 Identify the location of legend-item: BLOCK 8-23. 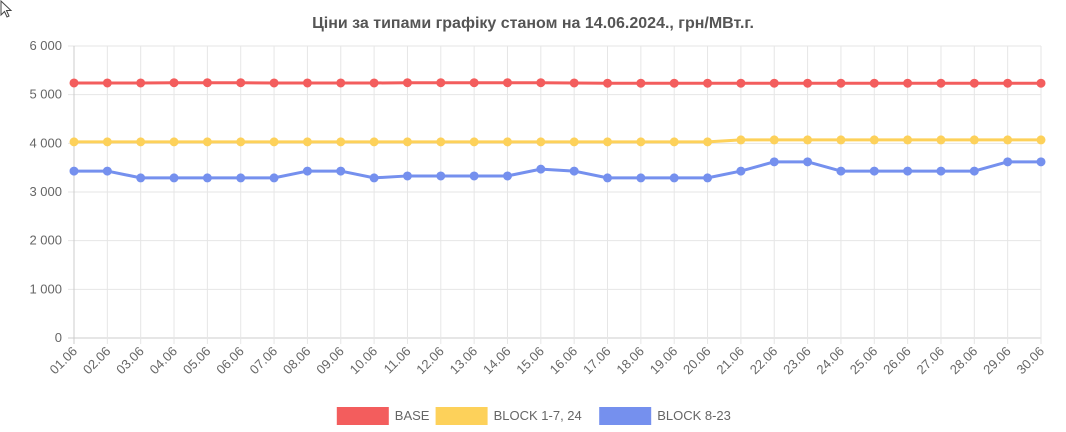
(665, 416).